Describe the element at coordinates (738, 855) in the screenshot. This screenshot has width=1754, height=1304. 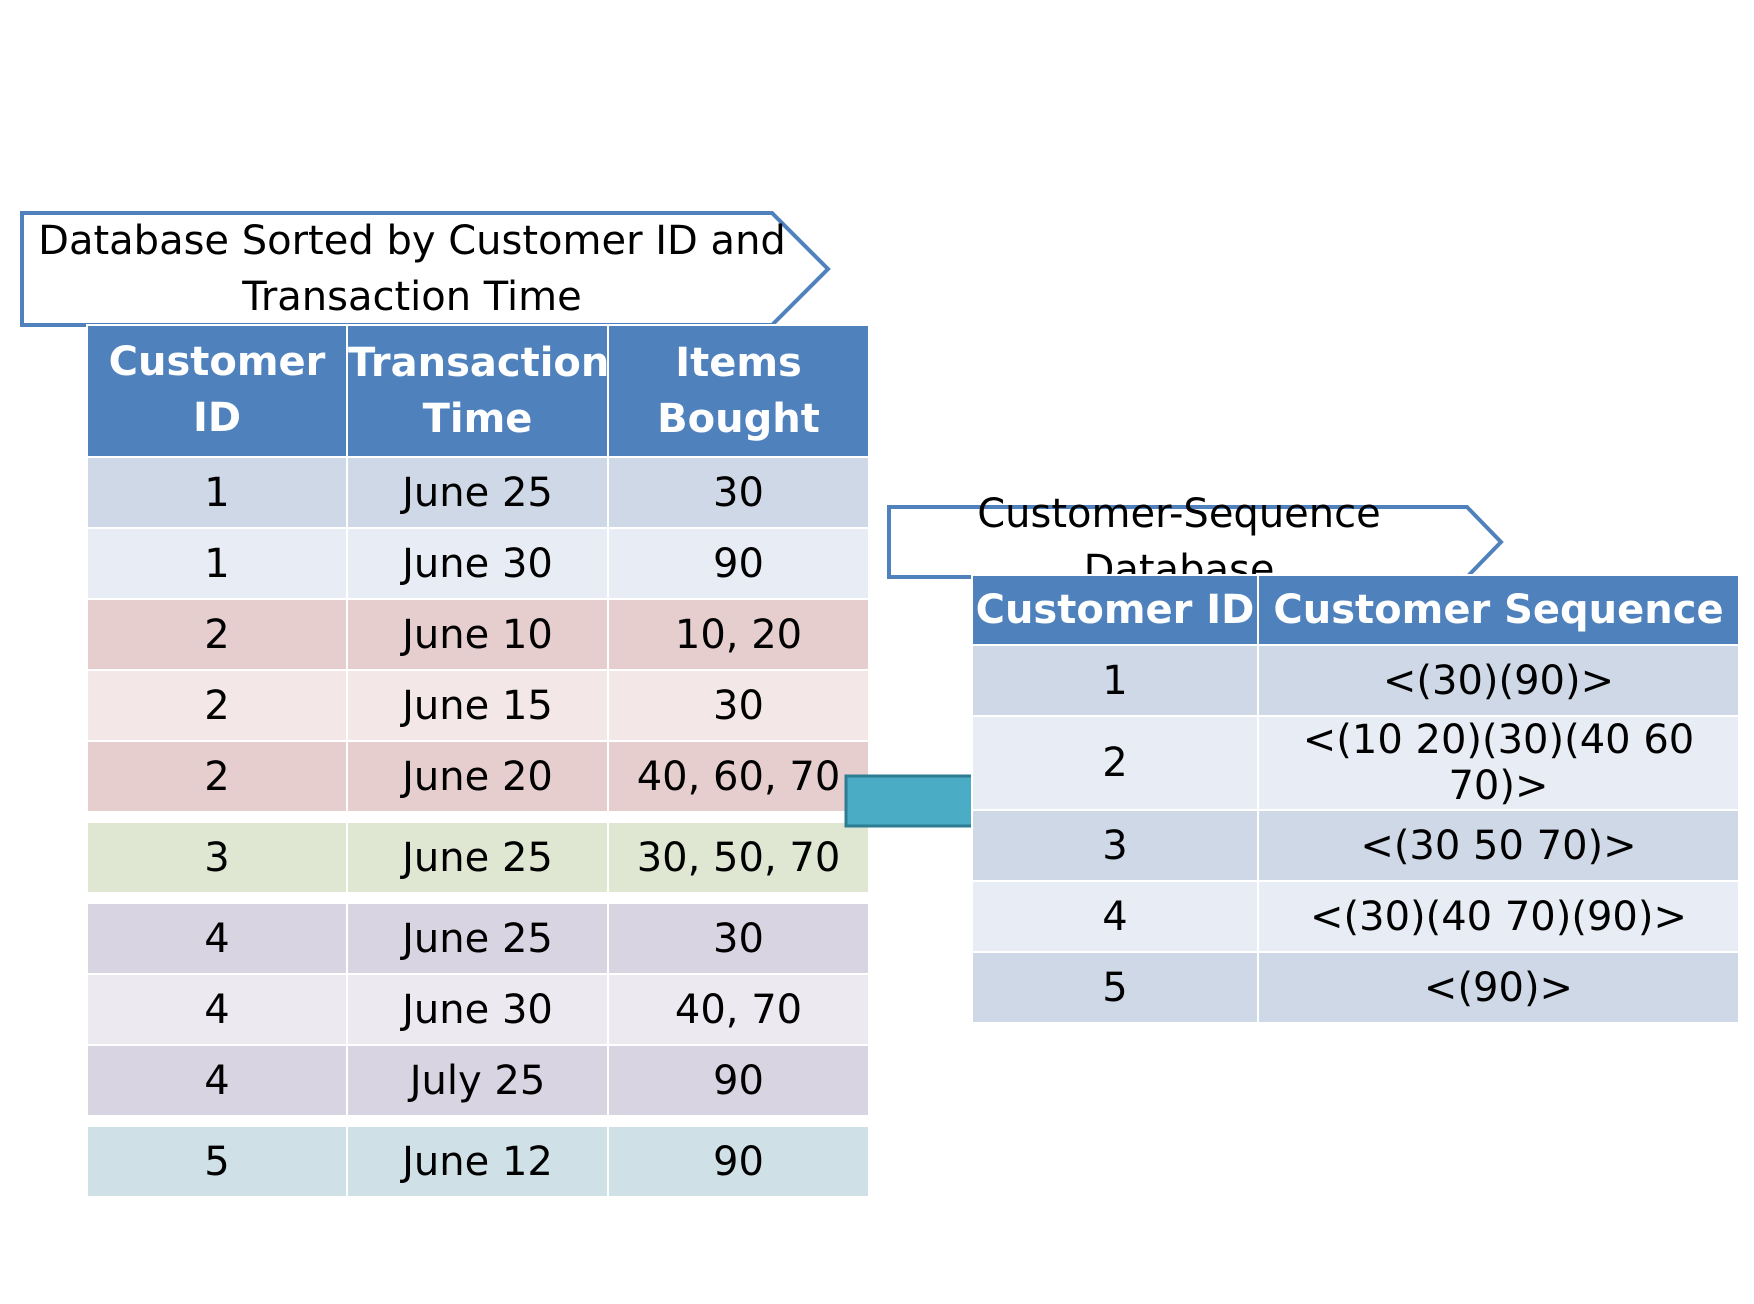
I see `cell-items-bought: 30, 50, 70` at that location.